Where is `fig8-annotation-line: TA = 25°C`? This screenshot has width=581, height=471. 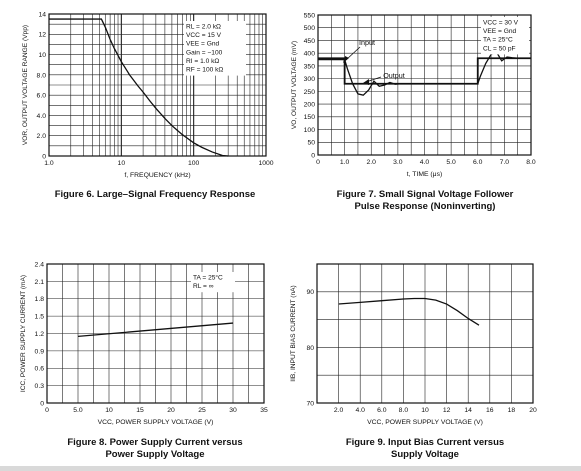
fig8-annotation-line: TA = 25°C is located at coordinates (208, 278).